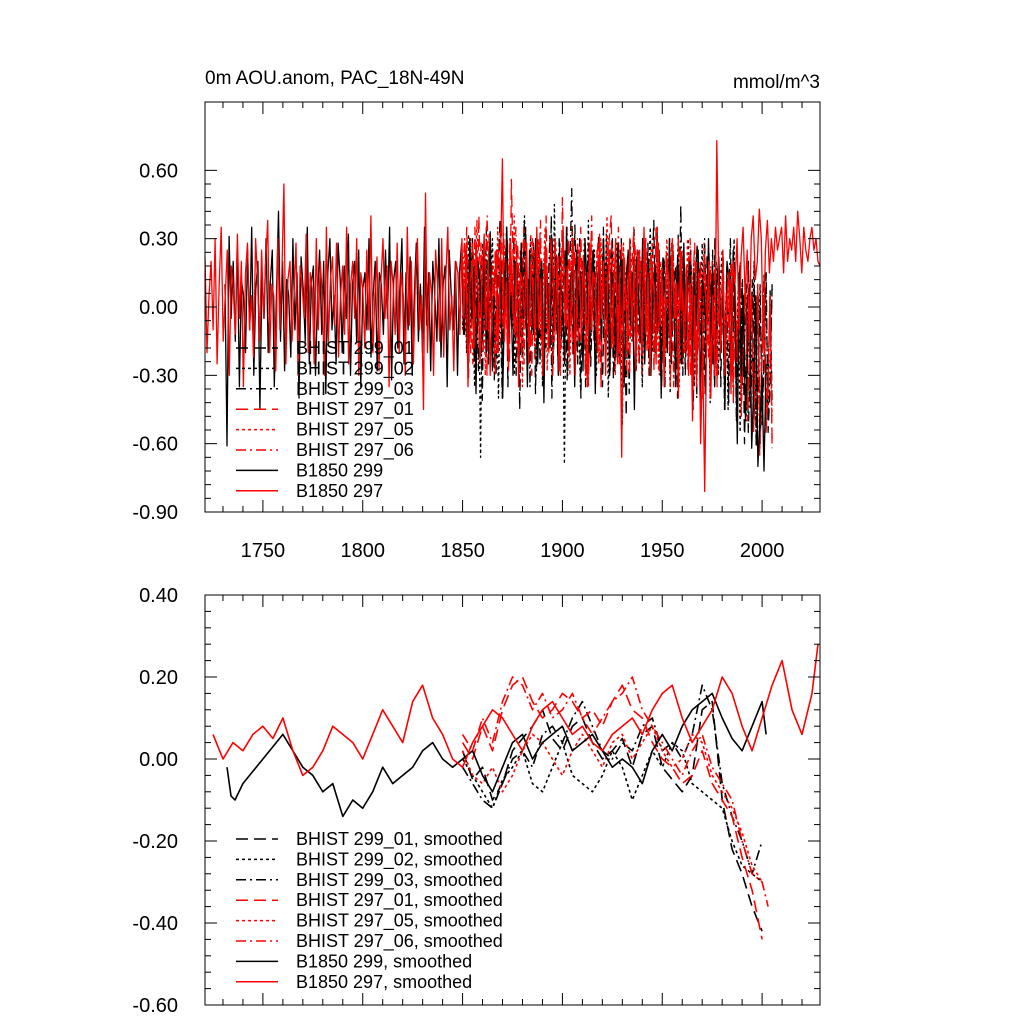 The width and height of the screenshot is (1024, 1024). Describe the element at coordinates (158, 596) in the screenshot. I see `y-tick-label: 0.40` at that location.